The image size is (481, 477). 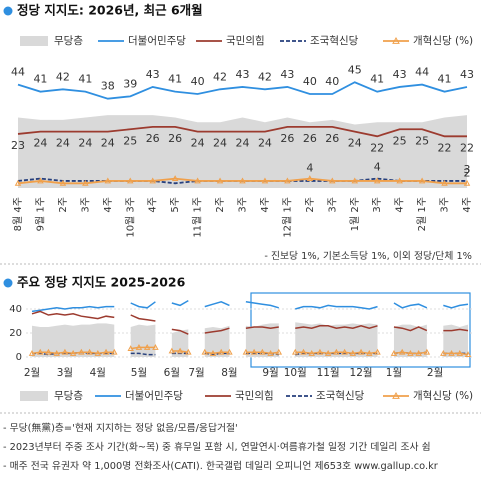 I want to click on legend-label: 더불어민주당, so click(x=157, y=41).